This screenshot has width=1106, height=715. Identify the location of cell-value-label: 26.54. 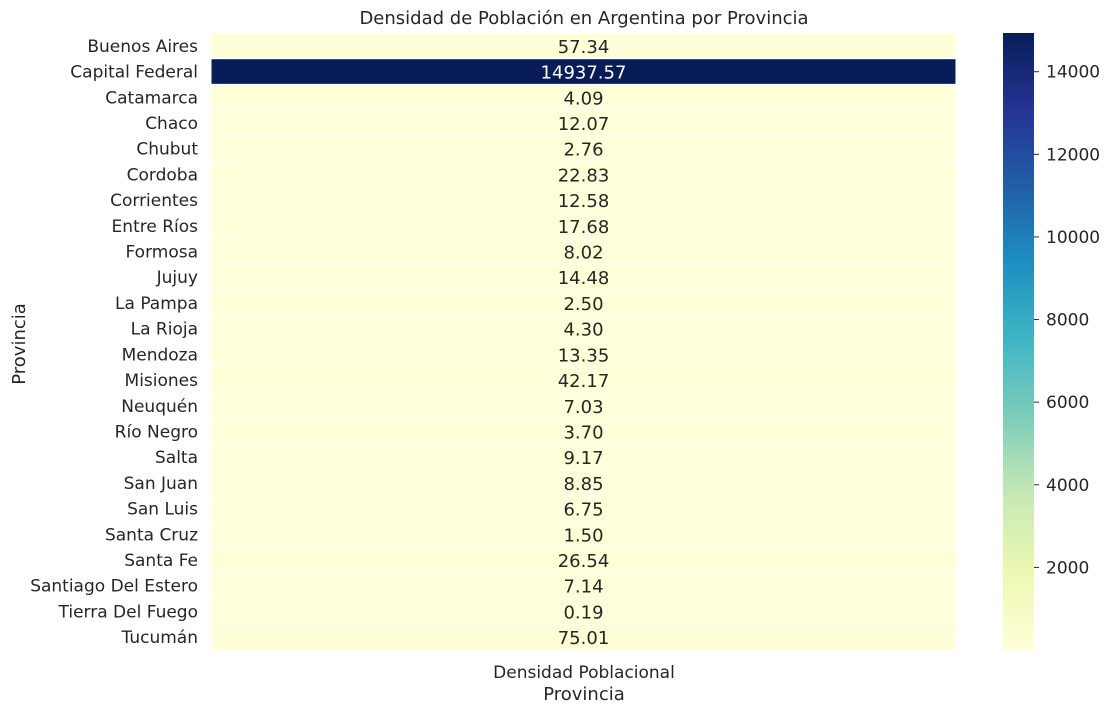
(584, 561).